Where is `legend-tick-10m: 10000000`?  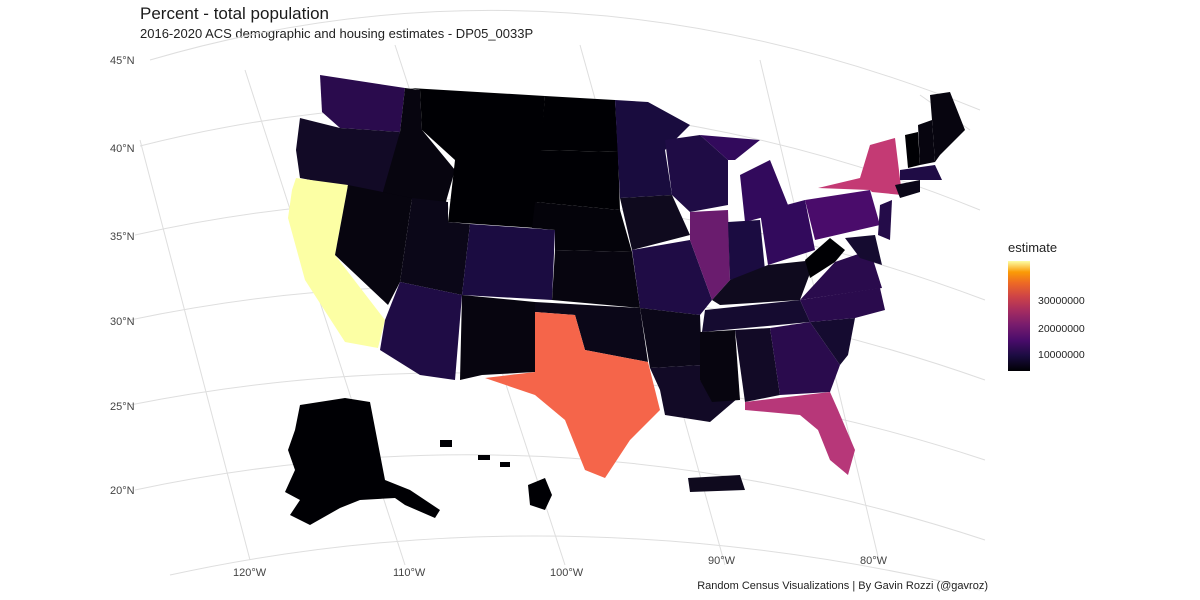
legend-tick-10m: 10000000 is located at coordinates (1061, 355).